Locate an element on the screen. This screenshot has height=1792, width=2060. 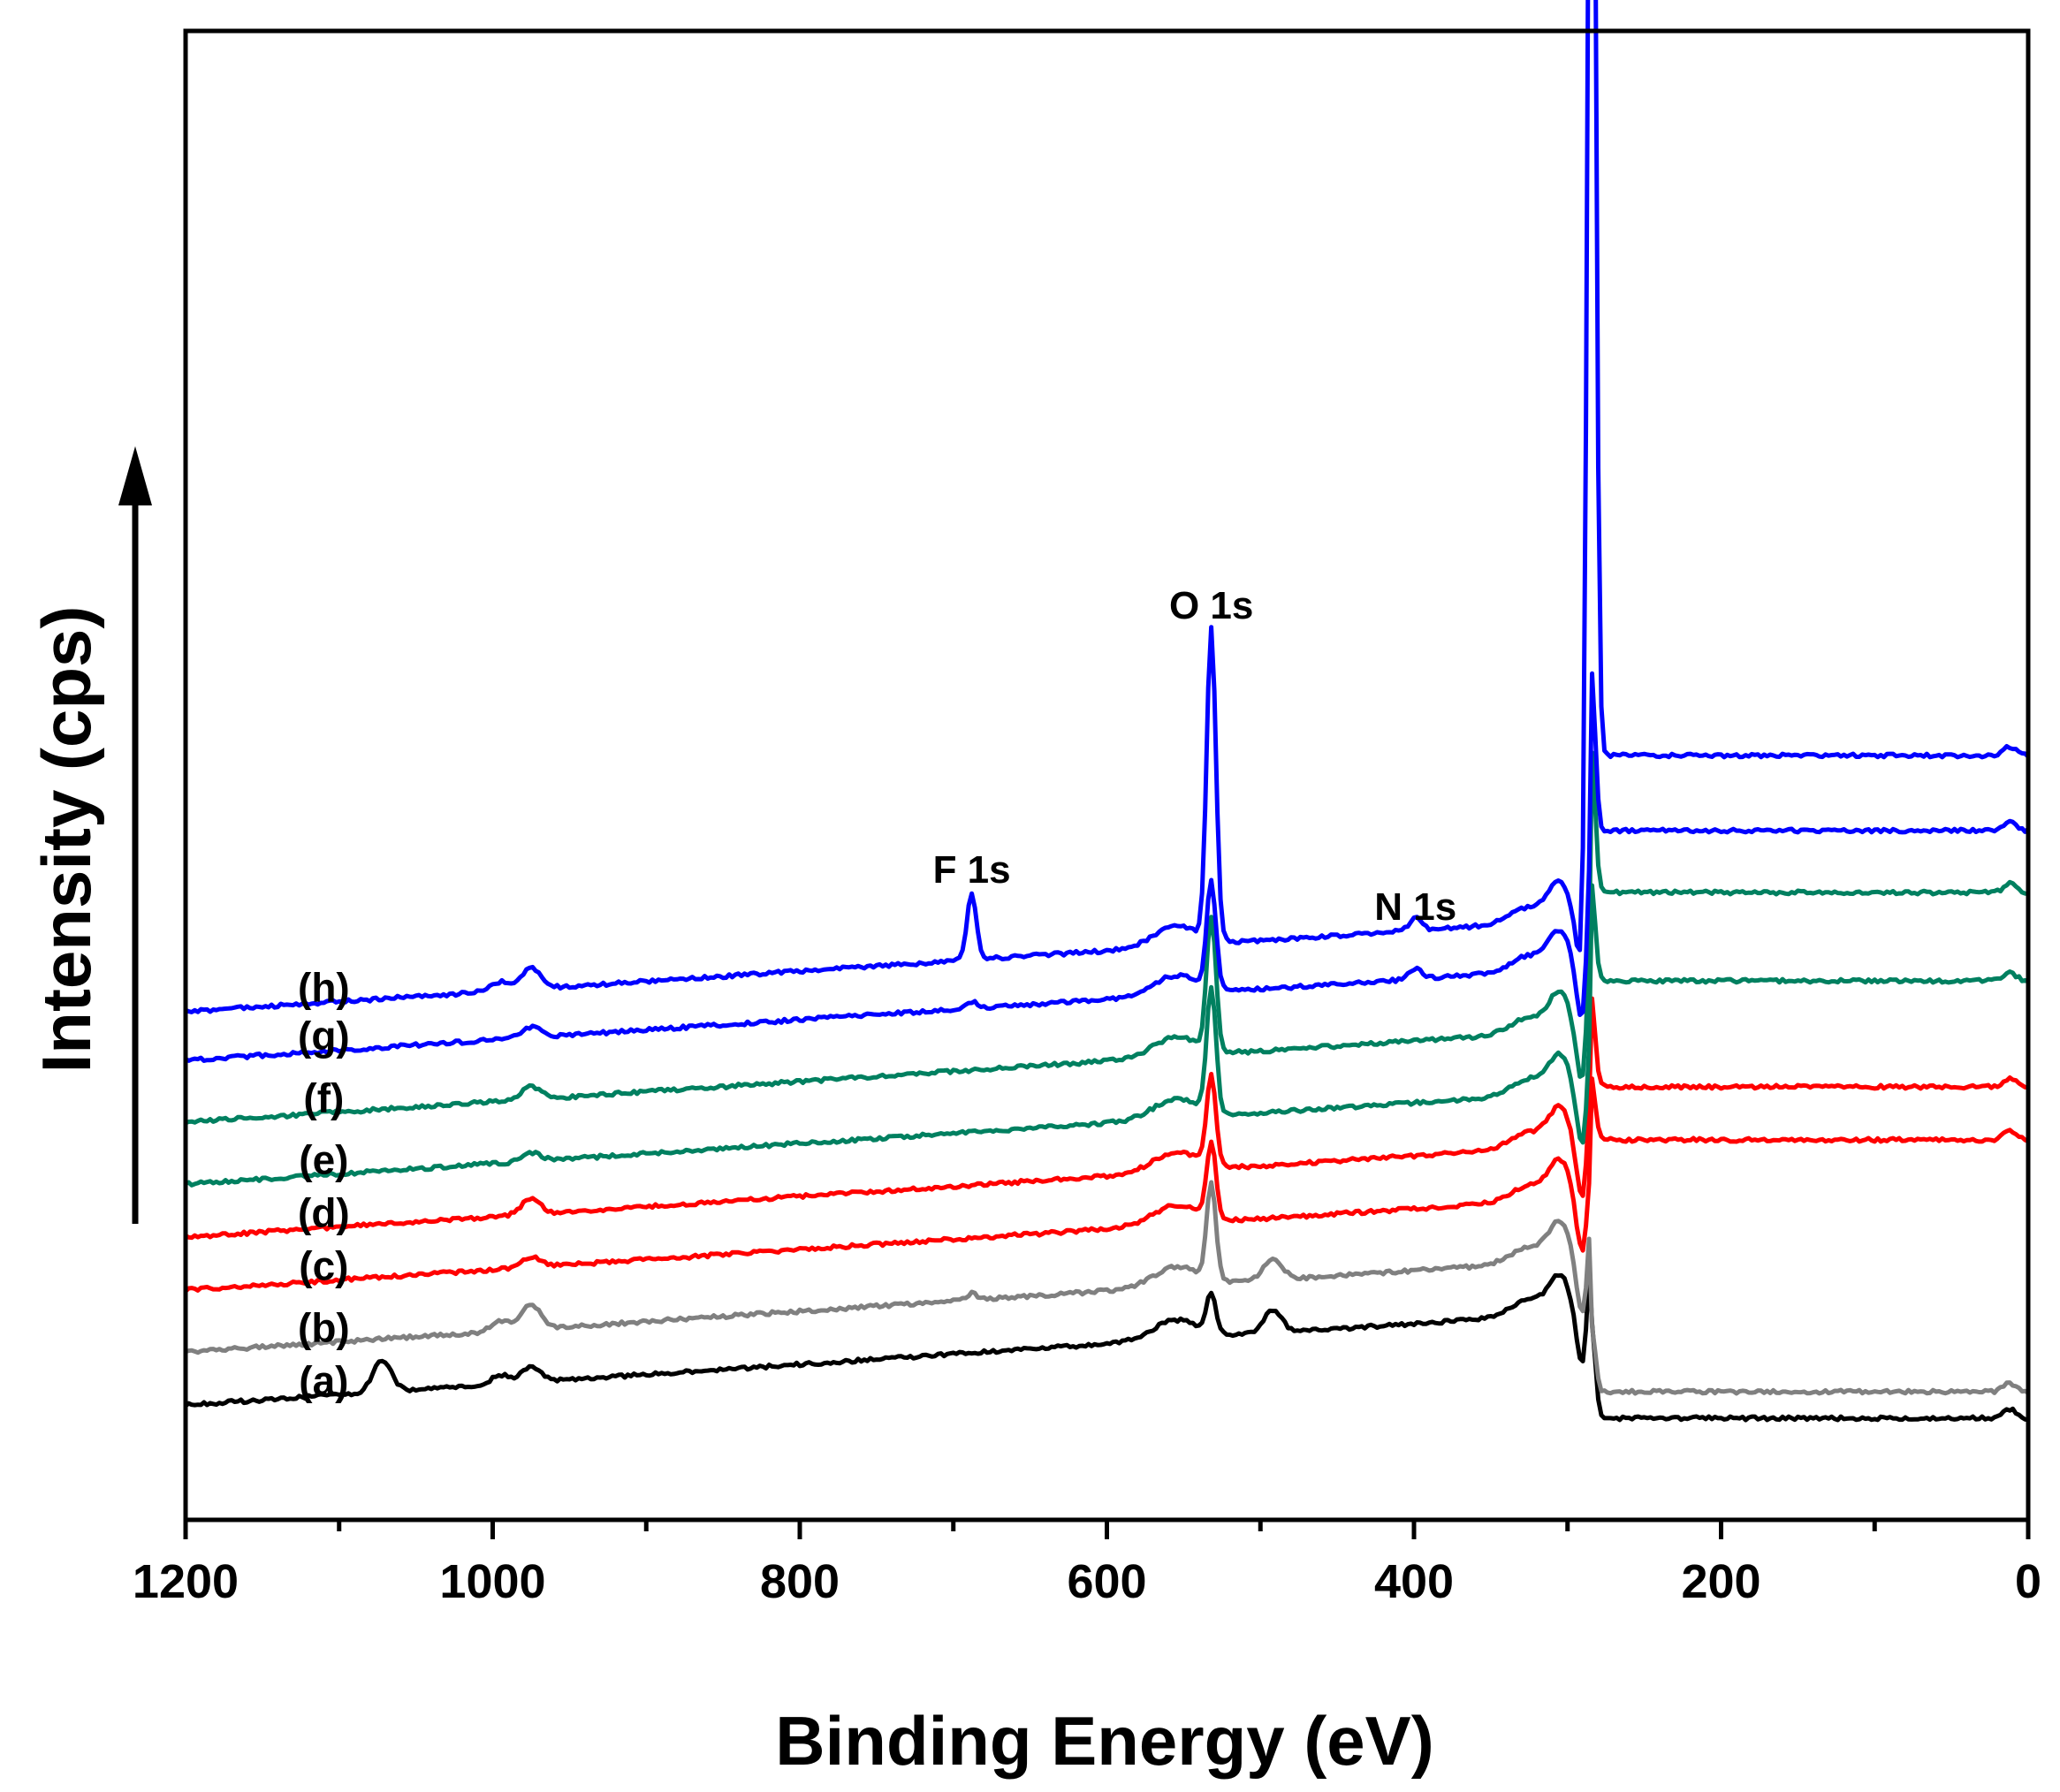
peak-label-o-1s: O 1s is located at coordinates (1211, 605).